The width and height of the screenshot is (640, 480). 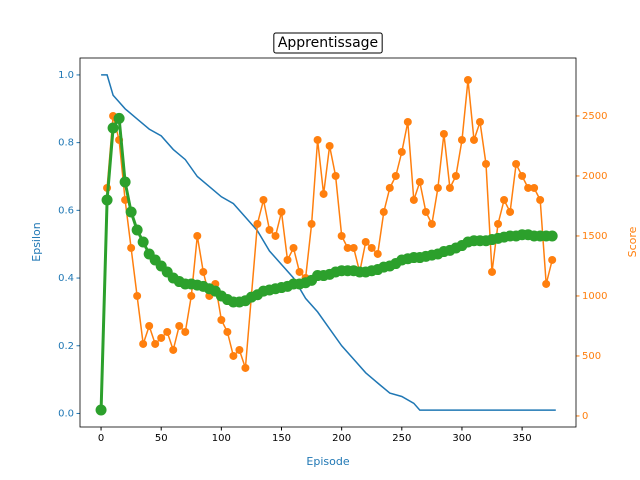 What do you see at coordinates (632, 241) in the screenshot?
I see `y2-axis-label: Score` at bounding box center [632, 241].